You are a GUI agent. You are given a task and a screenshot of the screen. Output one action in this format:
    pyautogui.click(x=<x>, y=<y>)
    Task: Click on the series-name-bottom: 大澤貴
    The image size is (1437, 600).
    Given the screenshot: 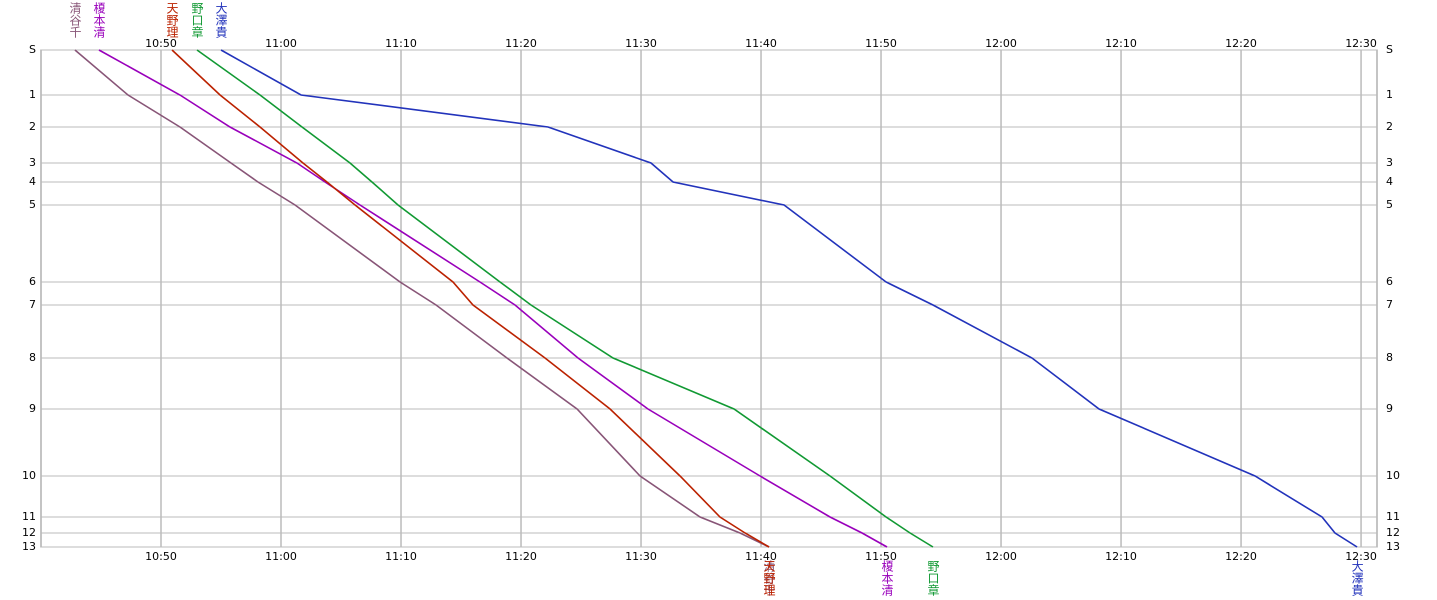 What is the action you would take?
    pyautogui.click(x=1357, y=578)
    